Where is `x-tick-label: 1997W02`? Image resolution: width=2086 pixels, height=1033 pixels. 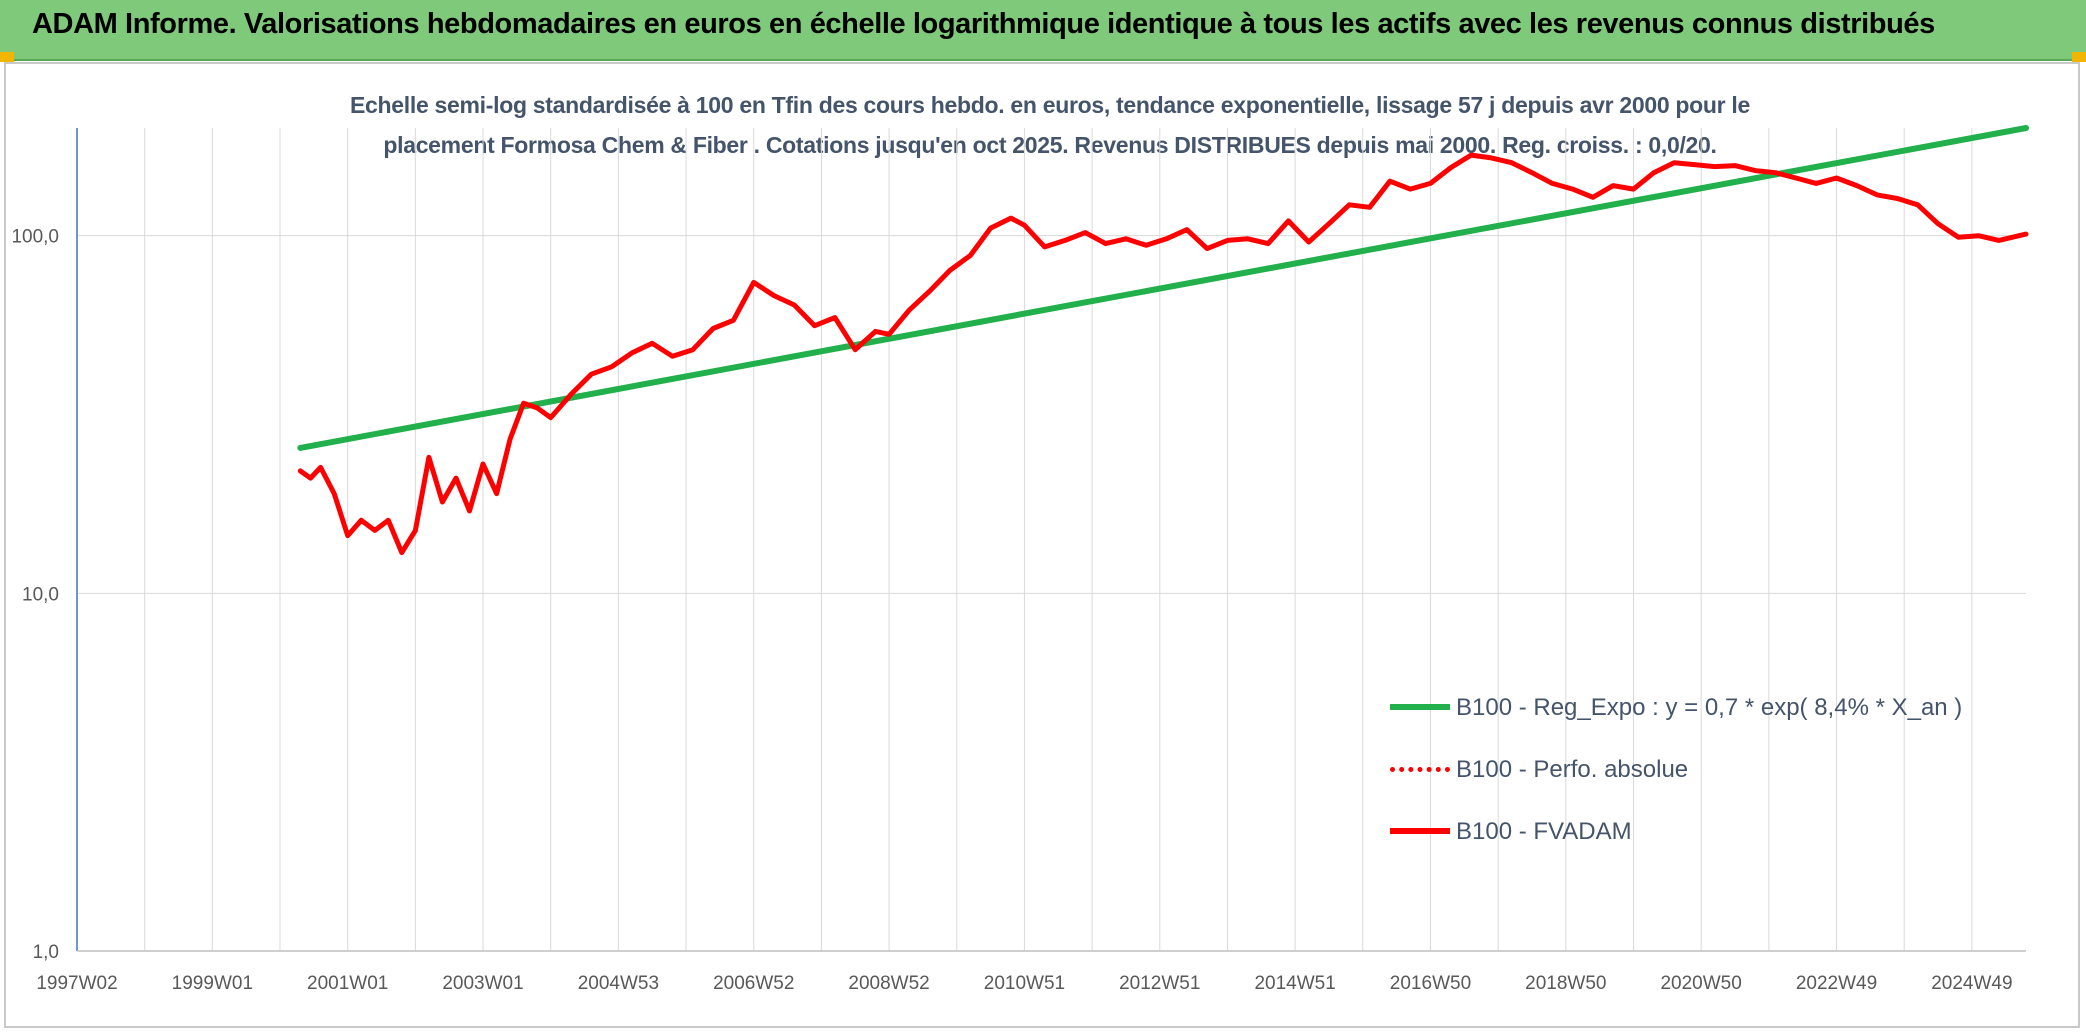
x-tick-label: 1997W02 is located at coordinates (76, 983).